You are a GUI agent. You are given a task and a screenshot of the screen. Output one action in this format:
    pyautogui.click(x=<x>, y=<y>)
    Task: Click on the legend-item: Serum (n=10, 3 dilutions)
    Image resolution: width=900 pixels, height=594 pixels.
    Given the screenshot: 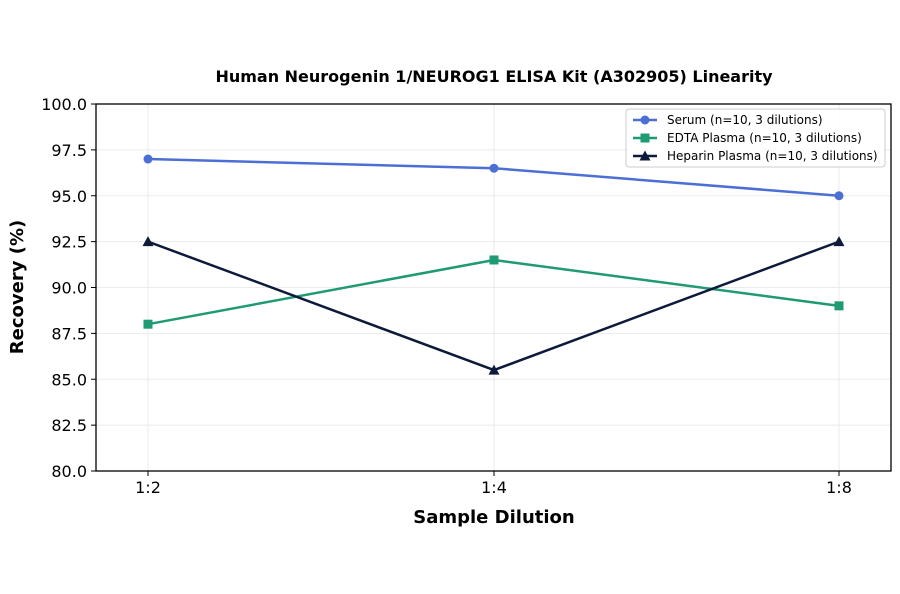 What is the action you would take?
    pyautogui.click(x=728, y=120)
    